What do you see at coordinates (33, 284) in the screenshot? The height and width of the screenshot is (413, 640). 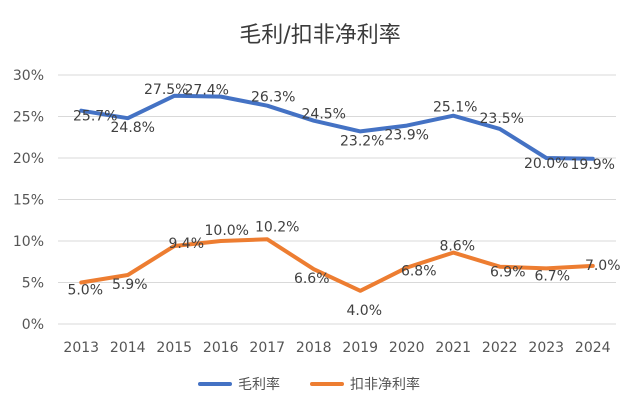 I see `y-tick-label: 5%` at bounding box center [33, 284].